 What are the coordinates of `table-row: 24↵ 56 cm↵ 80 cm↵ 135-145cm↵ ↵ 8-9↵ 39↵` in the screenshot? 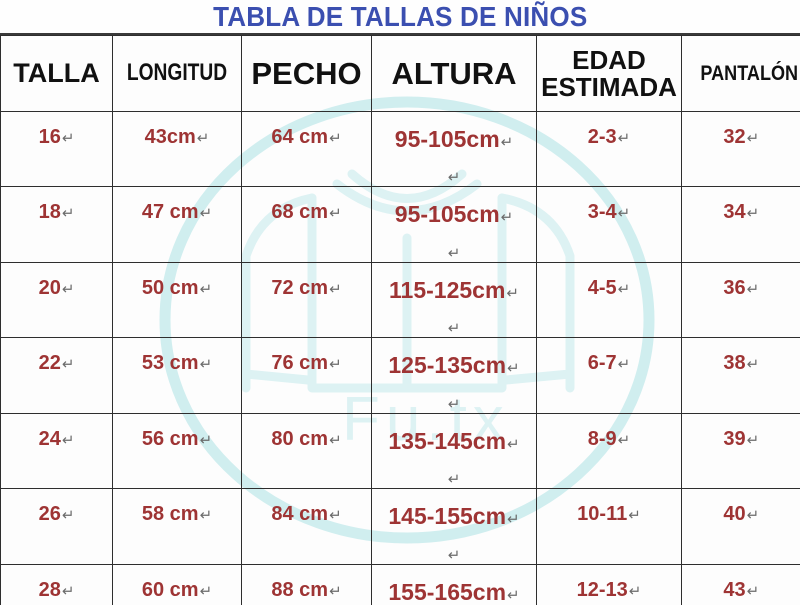 It's located at (400, 451).